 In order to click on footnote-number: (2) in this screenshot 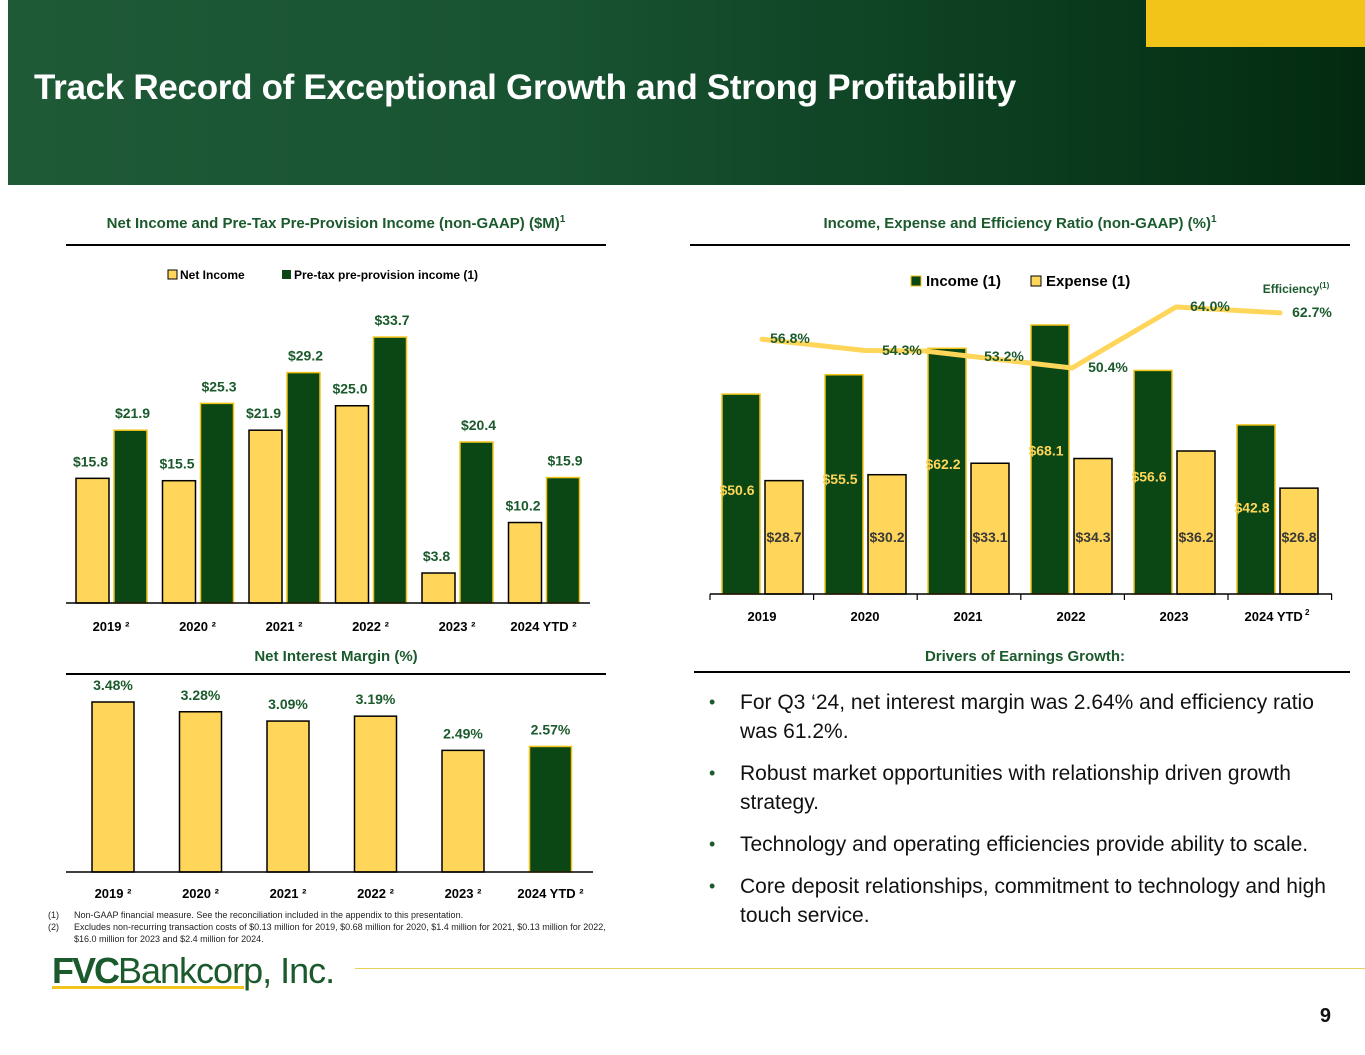, I will do `click(53, 927)`.